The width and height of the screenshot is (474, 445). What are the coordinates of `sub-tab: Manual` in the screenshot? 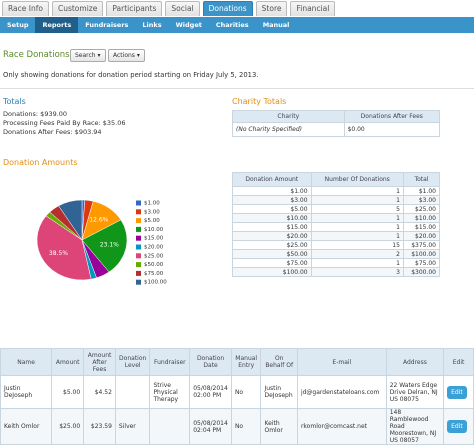 It's located at (276, 25).